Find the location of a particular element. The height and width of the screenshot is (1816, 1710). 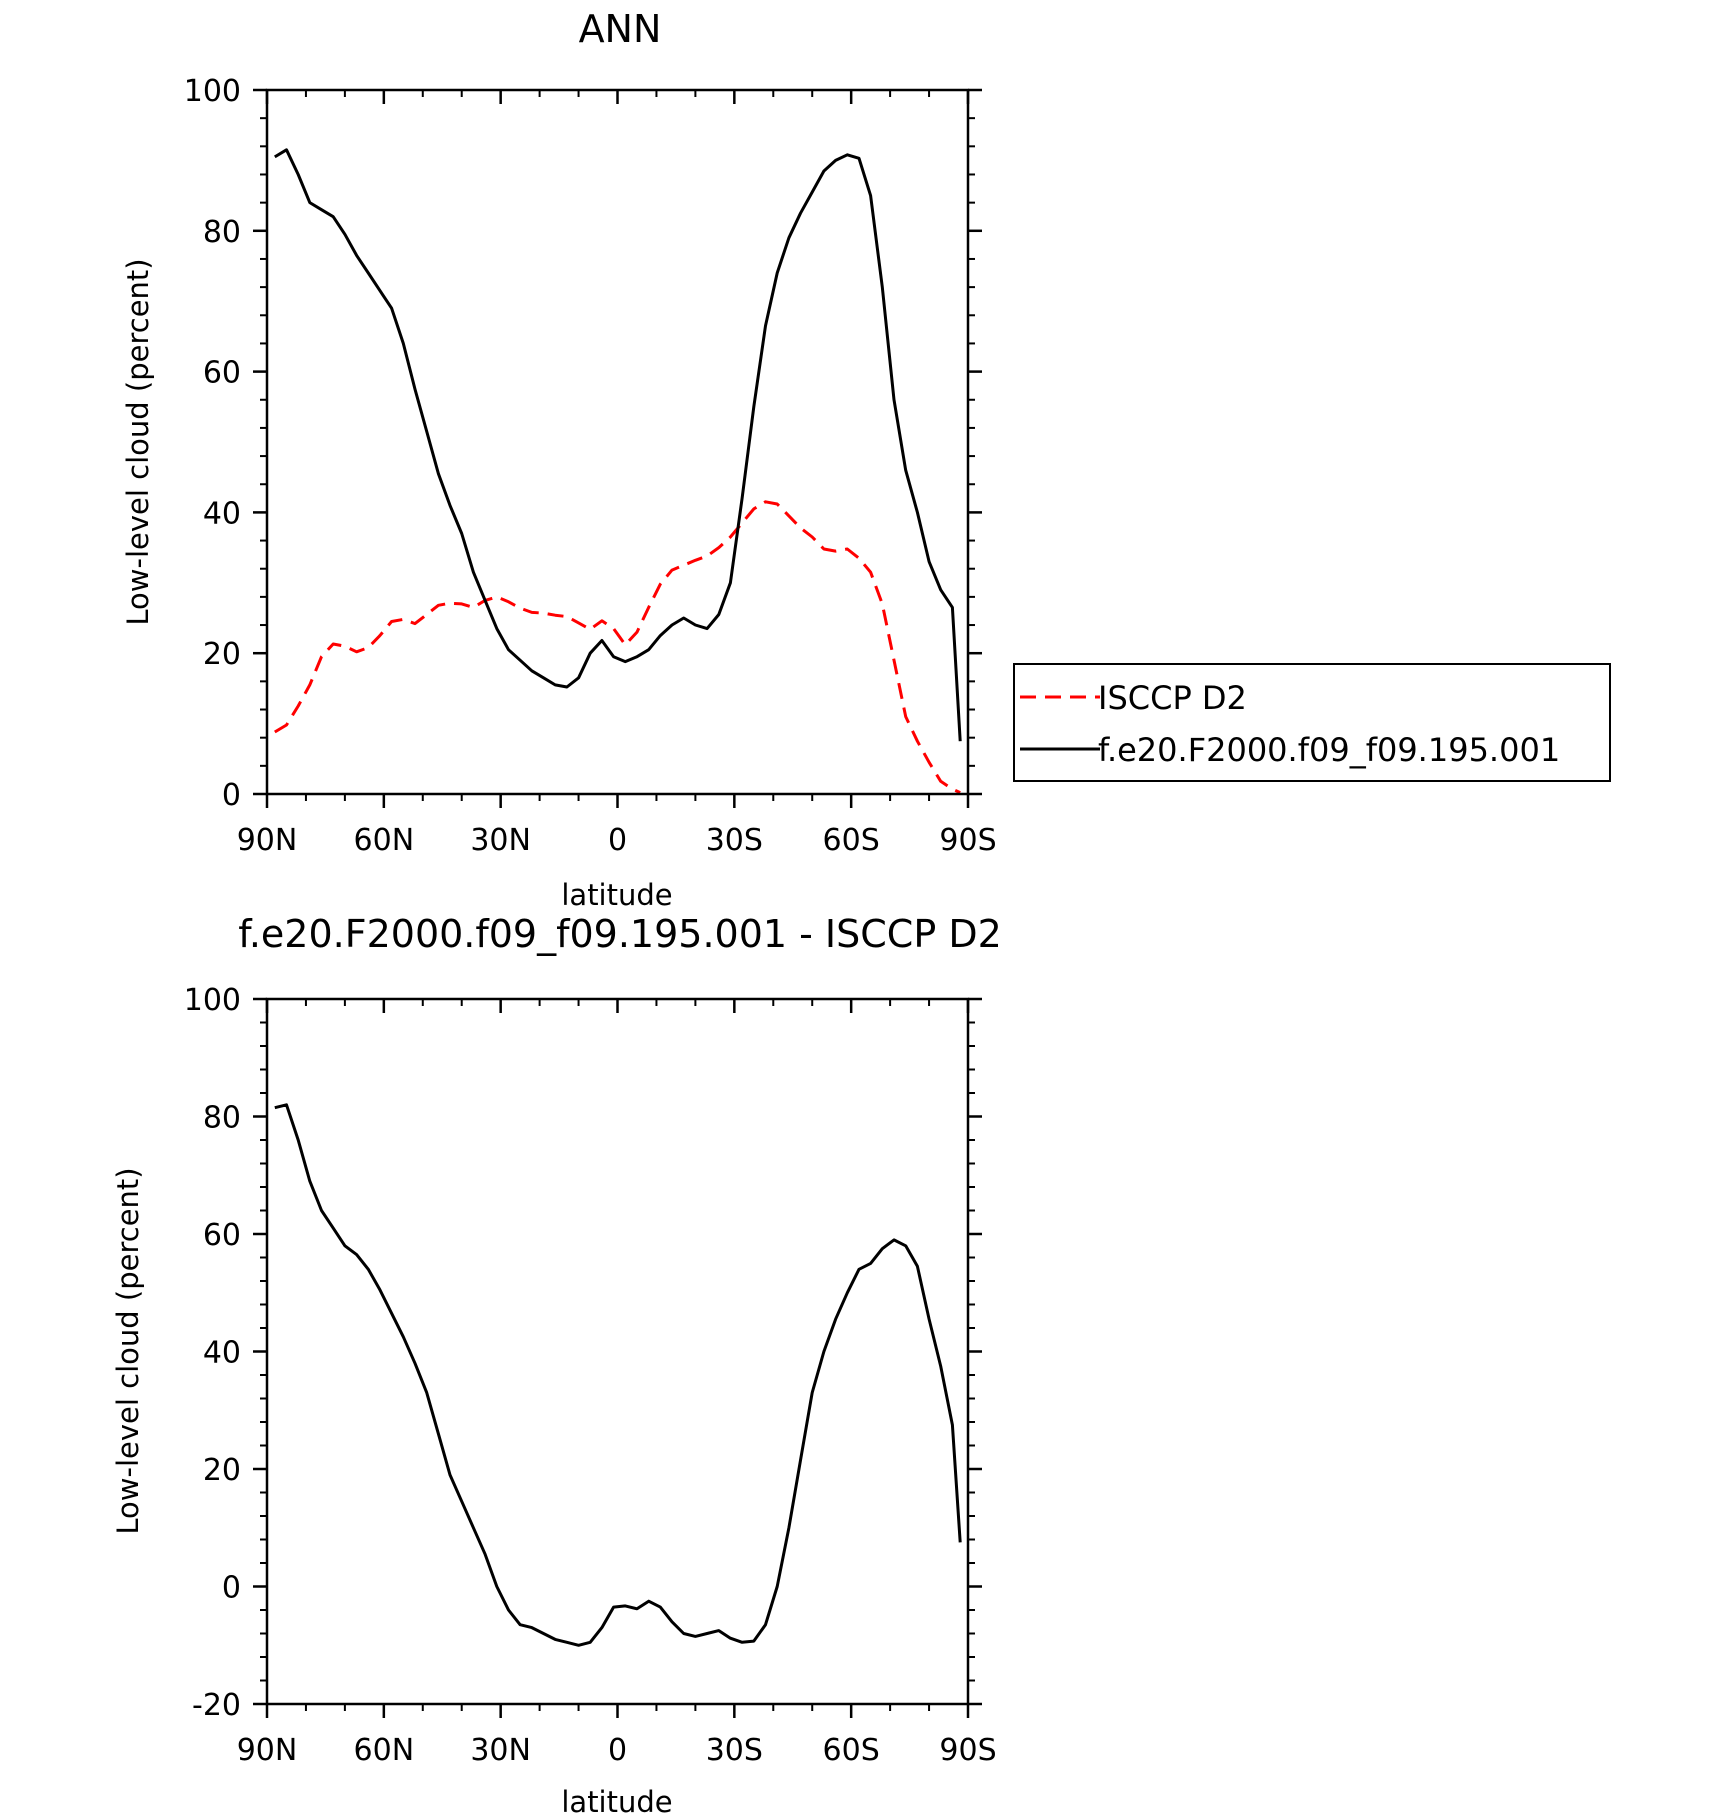

top-series-line-model is located at coordinates (618, 445).